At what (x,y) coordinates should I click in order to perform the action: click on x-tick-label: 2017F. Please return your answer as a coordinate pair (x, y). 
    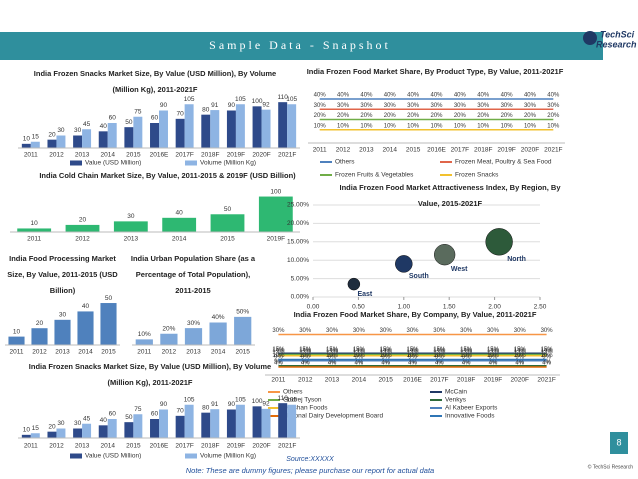
    Looking at the image, I should click on (439, 380).